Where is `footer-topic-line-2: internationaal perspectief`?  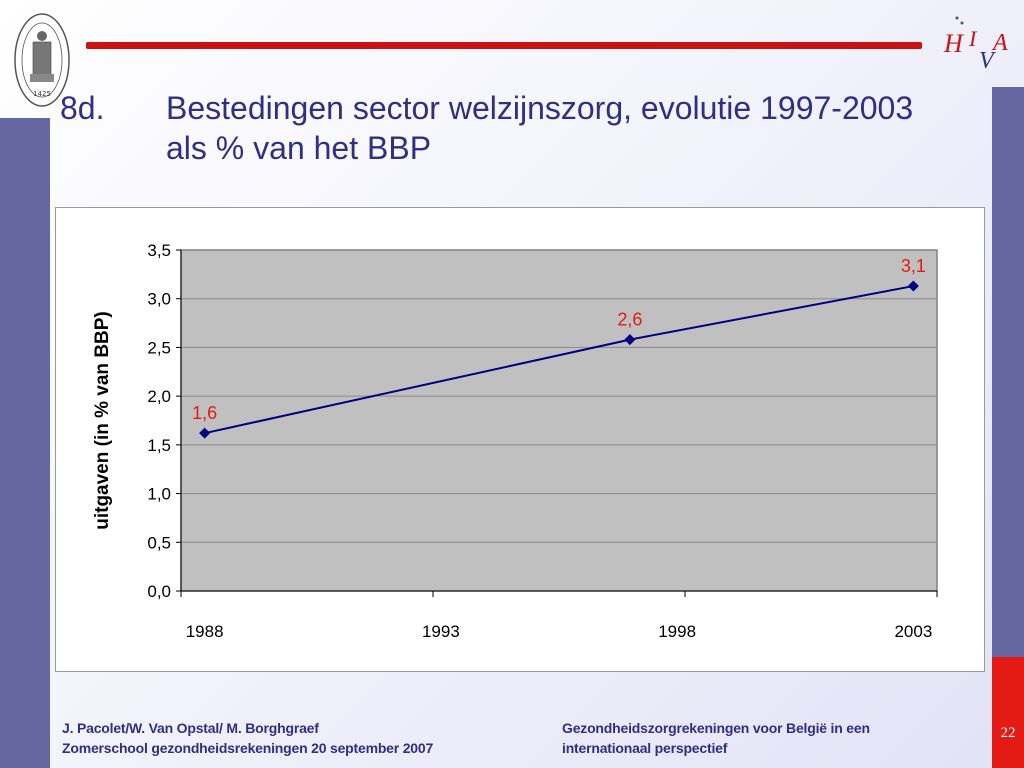
footer-topic-line-2: internationaal perspectief is located at coordinates (645, 748).